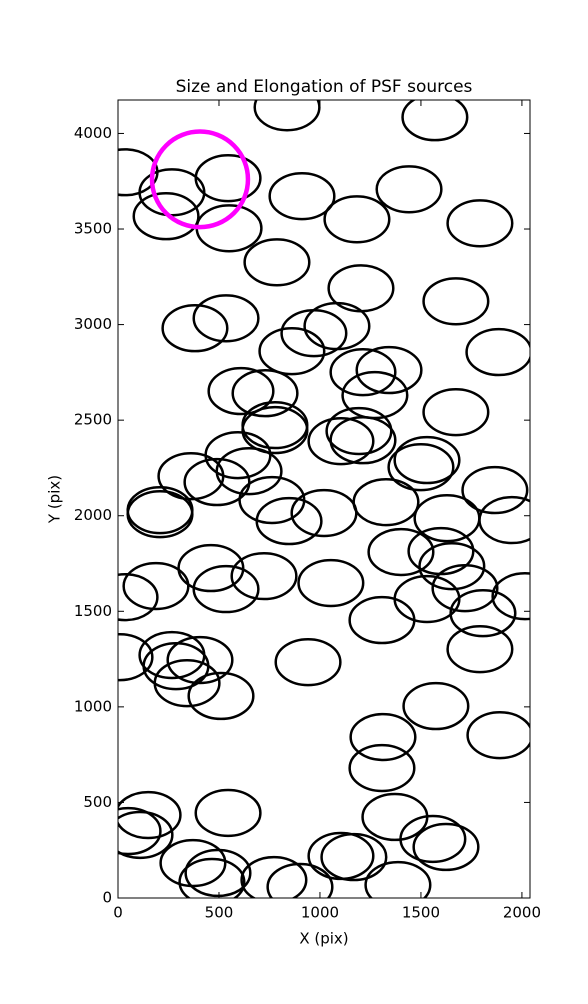 Image resolution: width=588 pixels, height=1004 pixels. Describe the element at coordinates (93, 611) in the screenshot. I see `y-tick-label: 1500` at that location.